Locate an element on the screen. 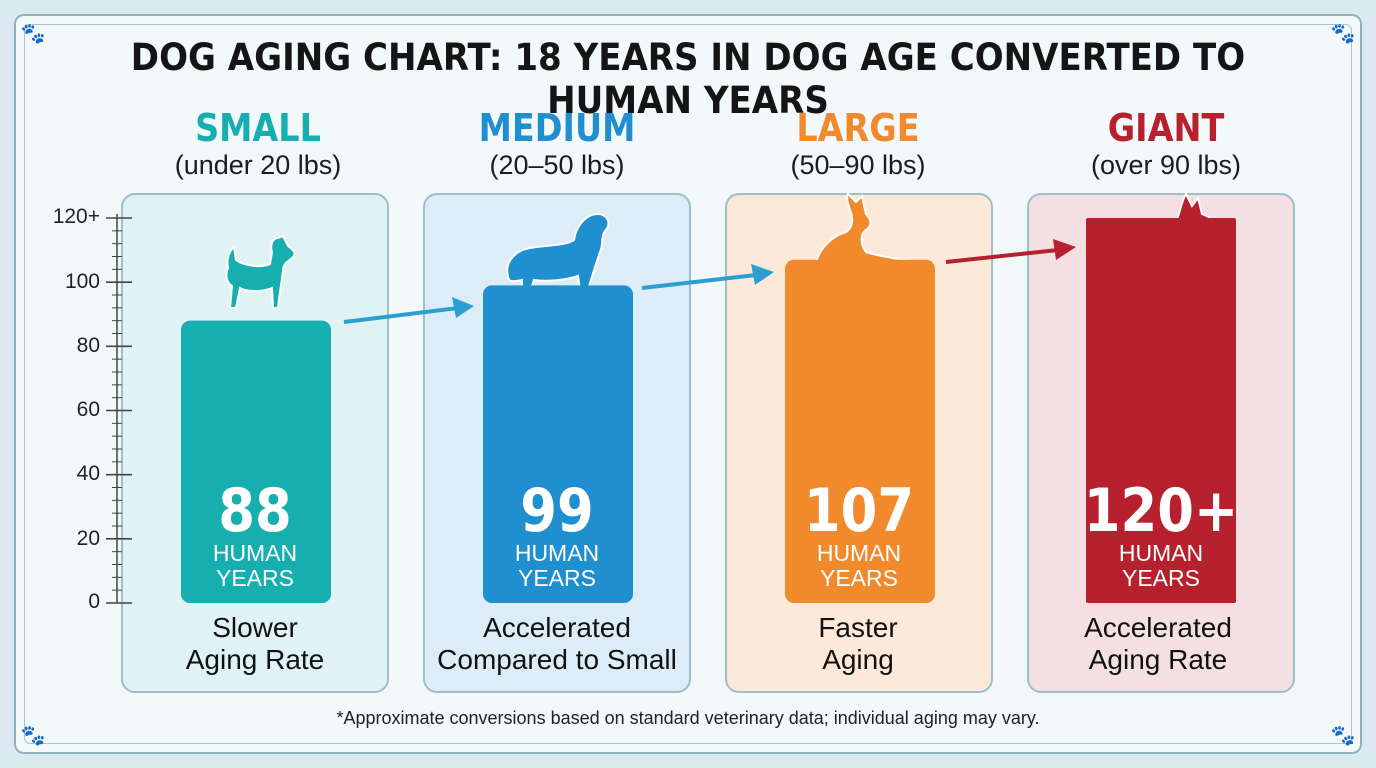 This screenshot has height=768, width=1376. y-tick-label: 60 is located at coordinates (88, 409).